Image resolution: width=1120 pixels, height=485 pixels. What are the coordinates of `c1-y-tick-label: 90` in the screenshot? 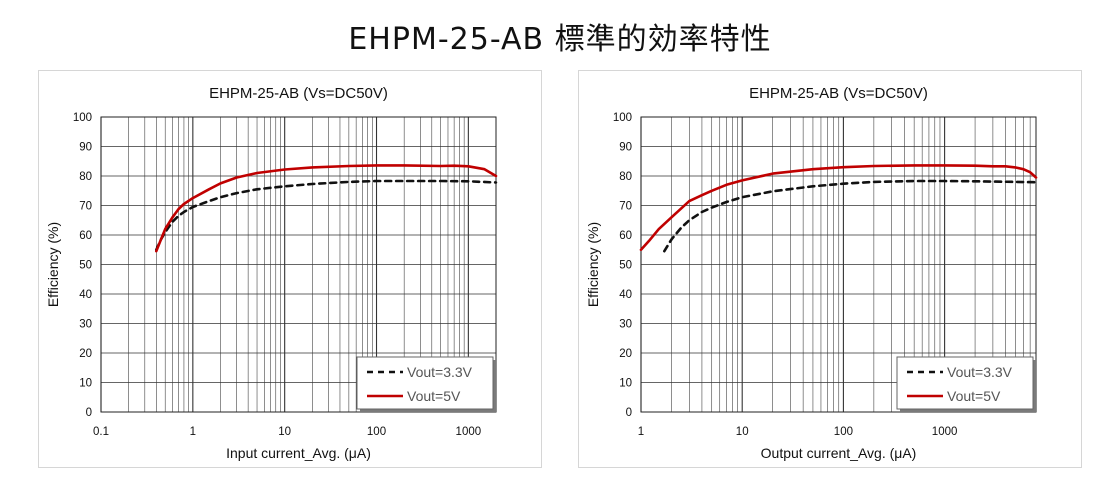 It's located at (625, 148).